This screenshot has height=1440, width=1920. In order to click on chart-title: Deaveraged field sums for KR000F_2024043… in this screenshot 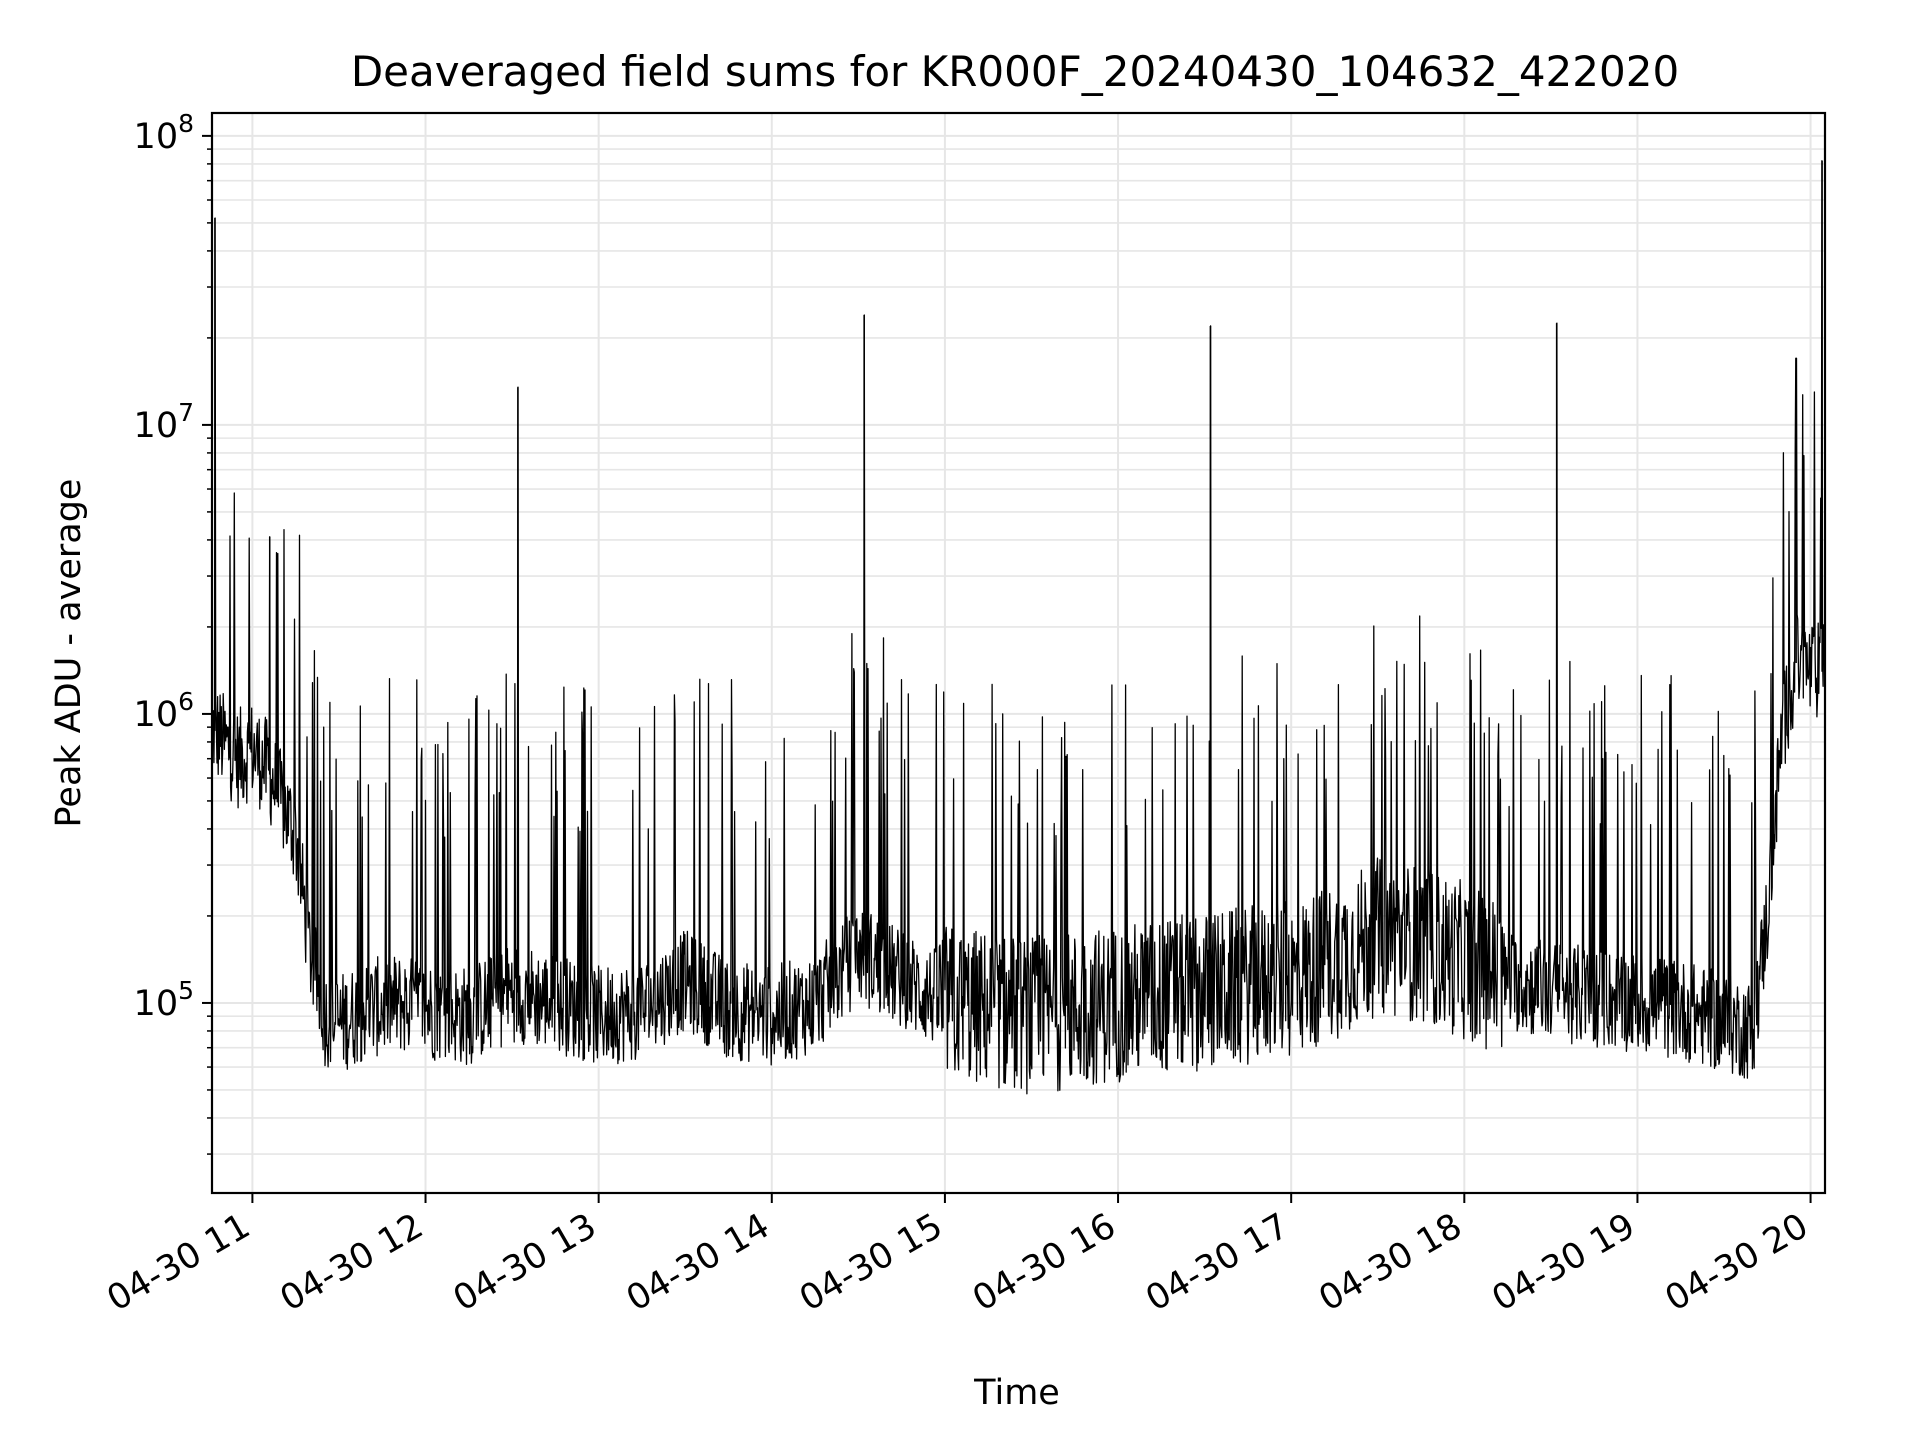, I will do `click(1015, 71)`.